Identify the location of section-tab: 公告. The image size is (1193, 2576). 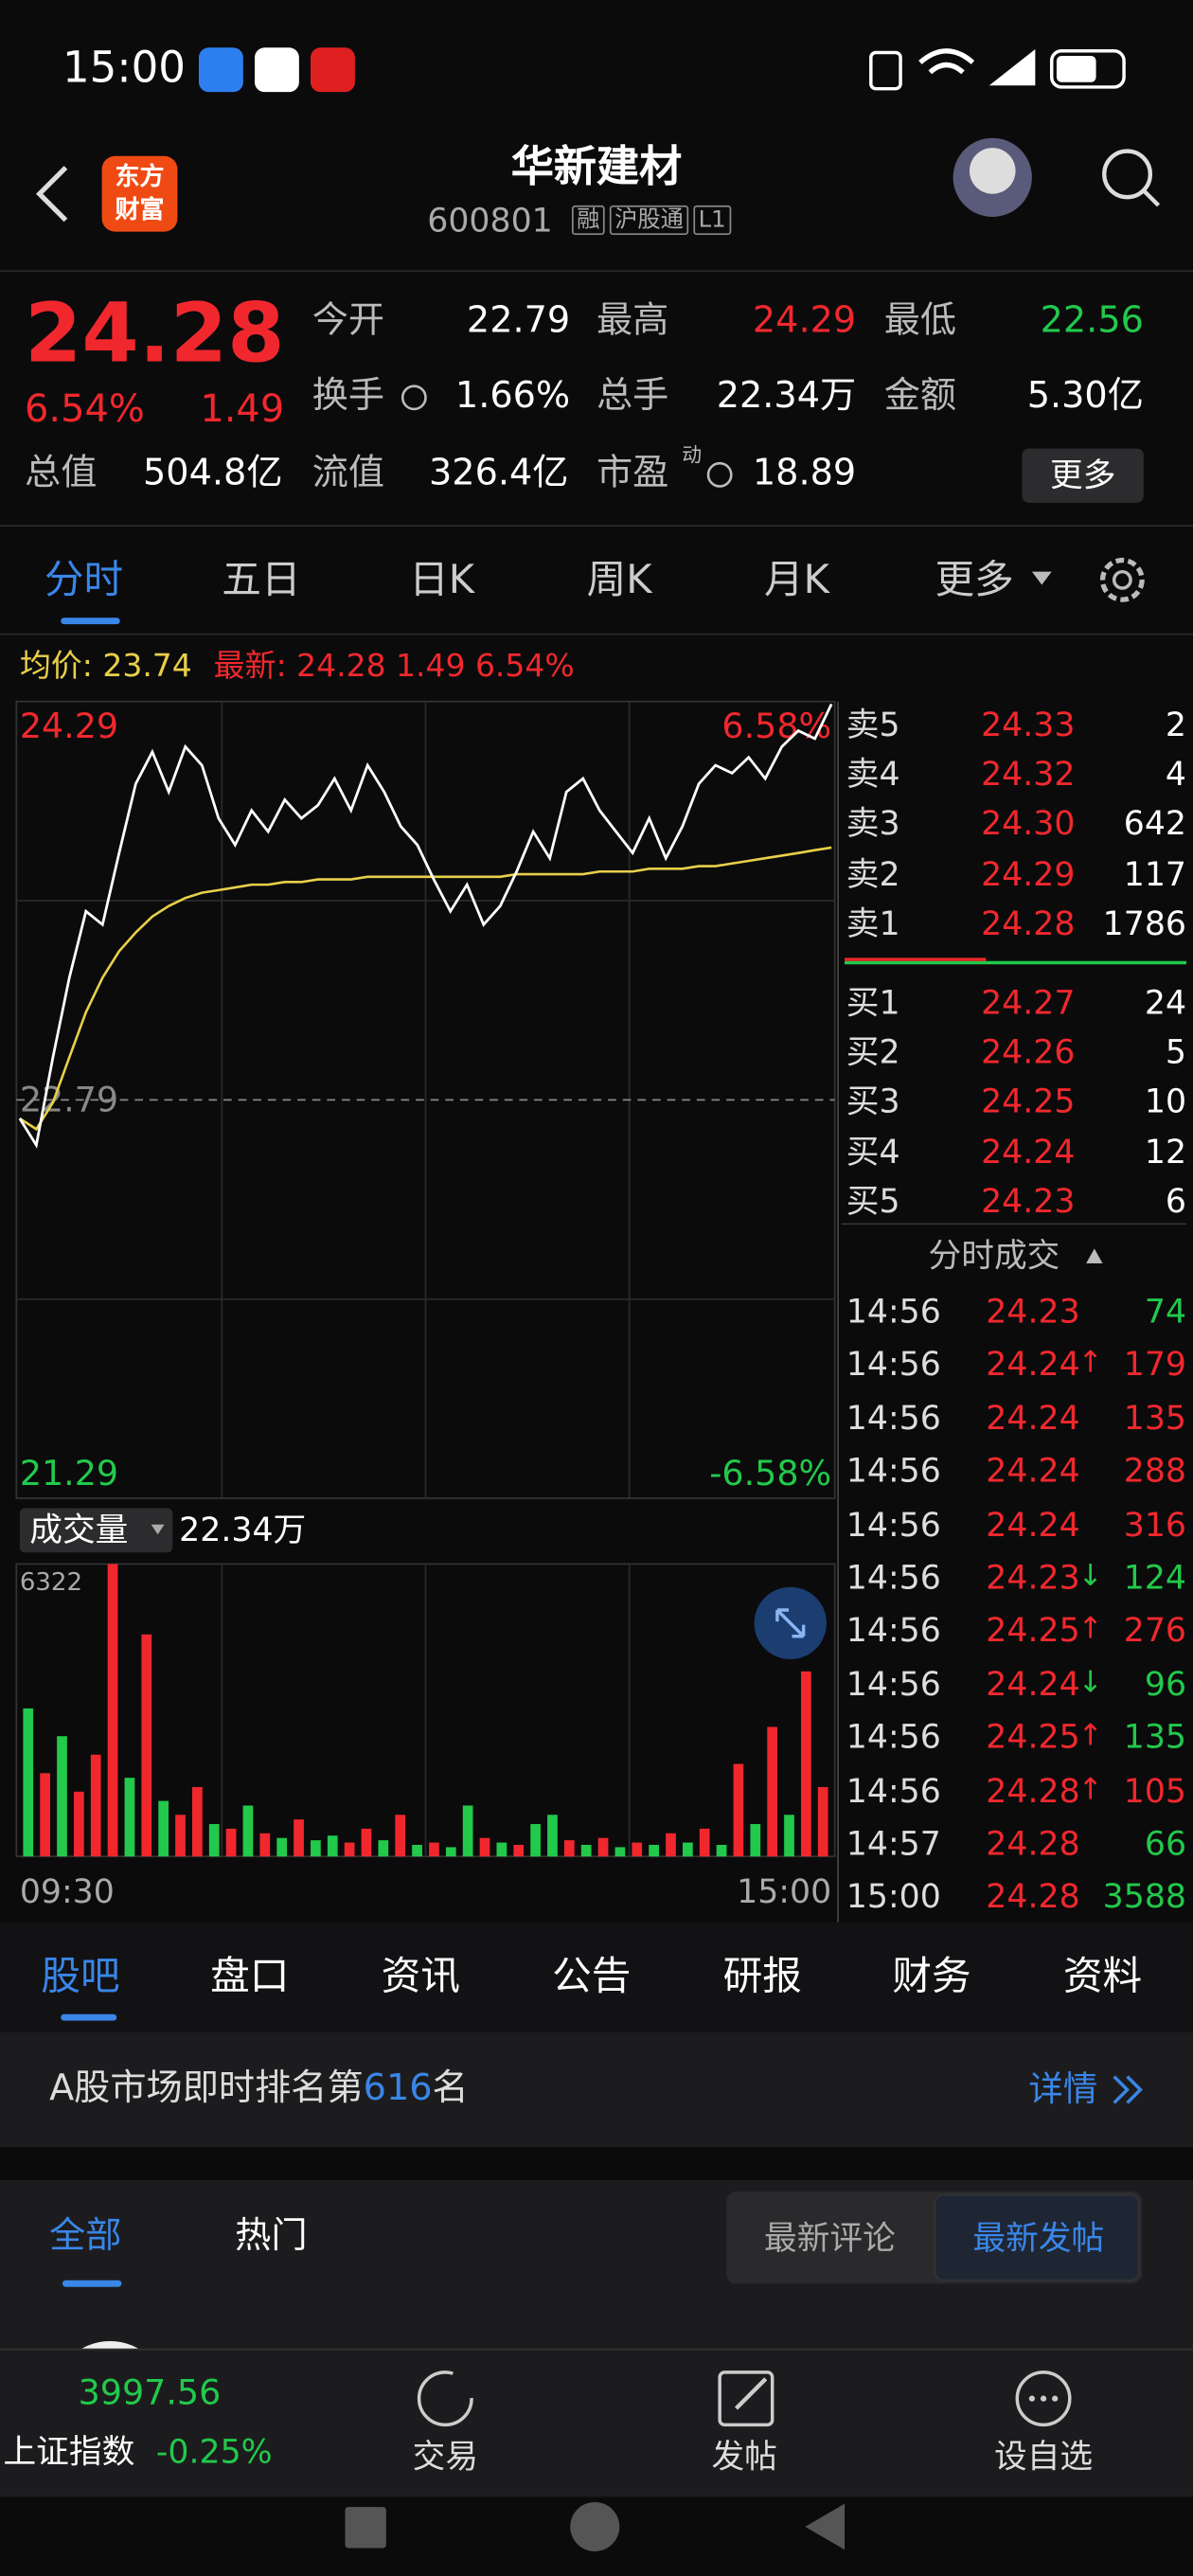
(592, 1976).